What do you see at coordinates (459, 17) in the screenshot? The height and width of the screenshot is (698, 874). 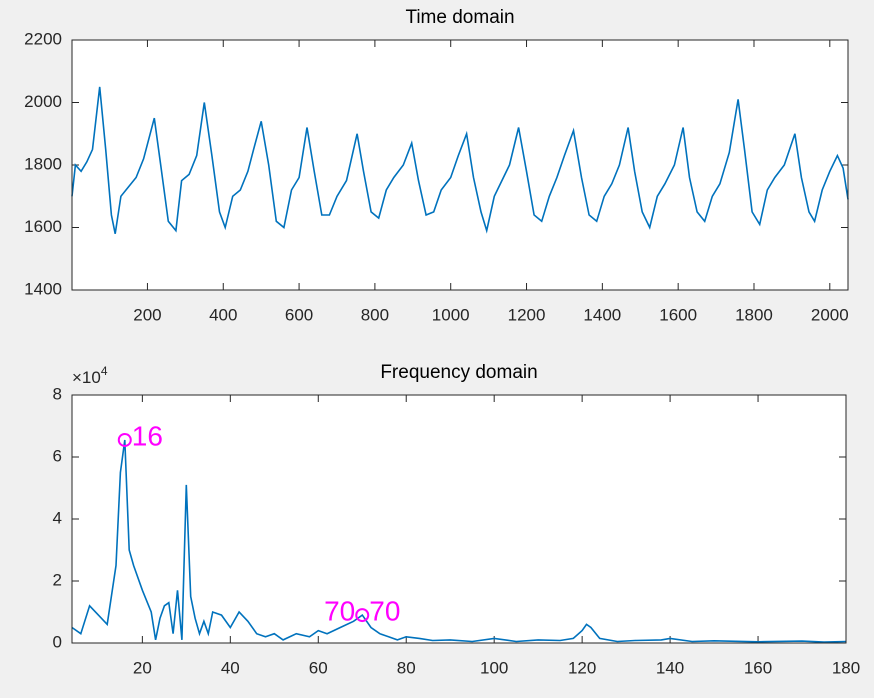 I see `chart-title: Time domain` at bounding box center [459, 17].